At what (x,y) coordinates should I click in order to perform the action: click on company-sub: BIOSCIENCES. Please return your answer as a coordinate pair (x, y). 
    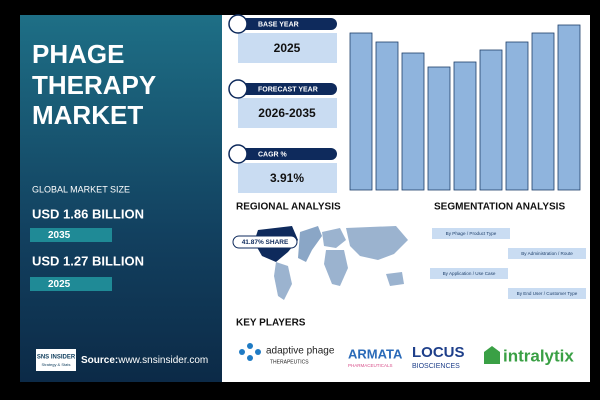
    Looking at the image, I should click on (436, 366).